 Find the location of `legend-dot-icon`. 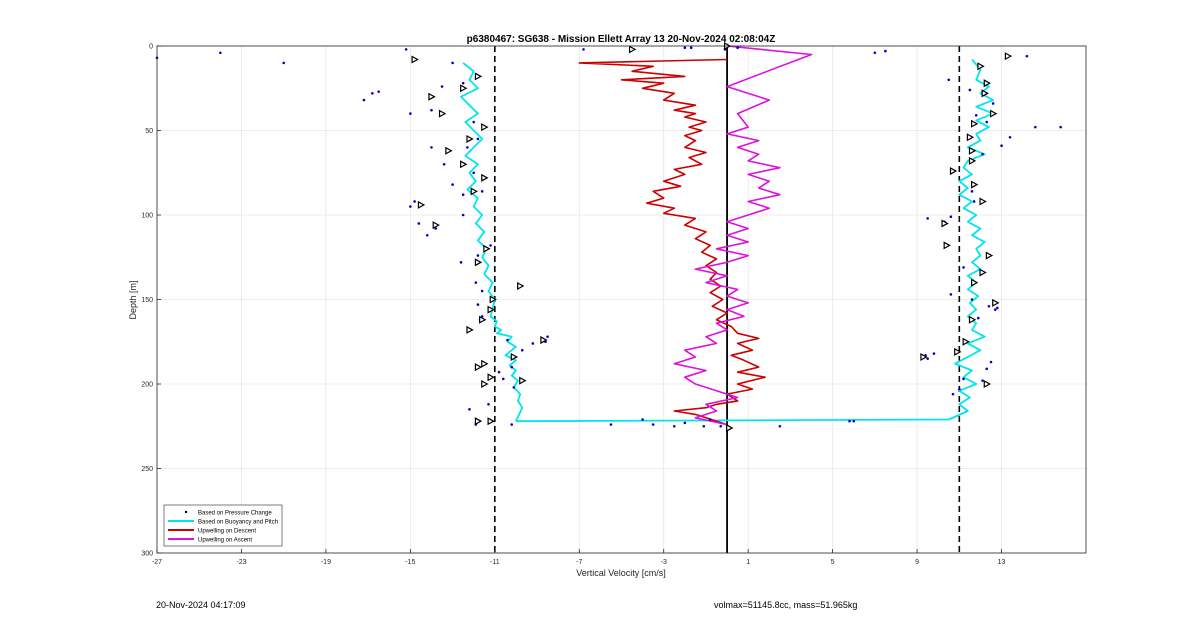

legend-dot-icon is located at coordinates (186, 512).